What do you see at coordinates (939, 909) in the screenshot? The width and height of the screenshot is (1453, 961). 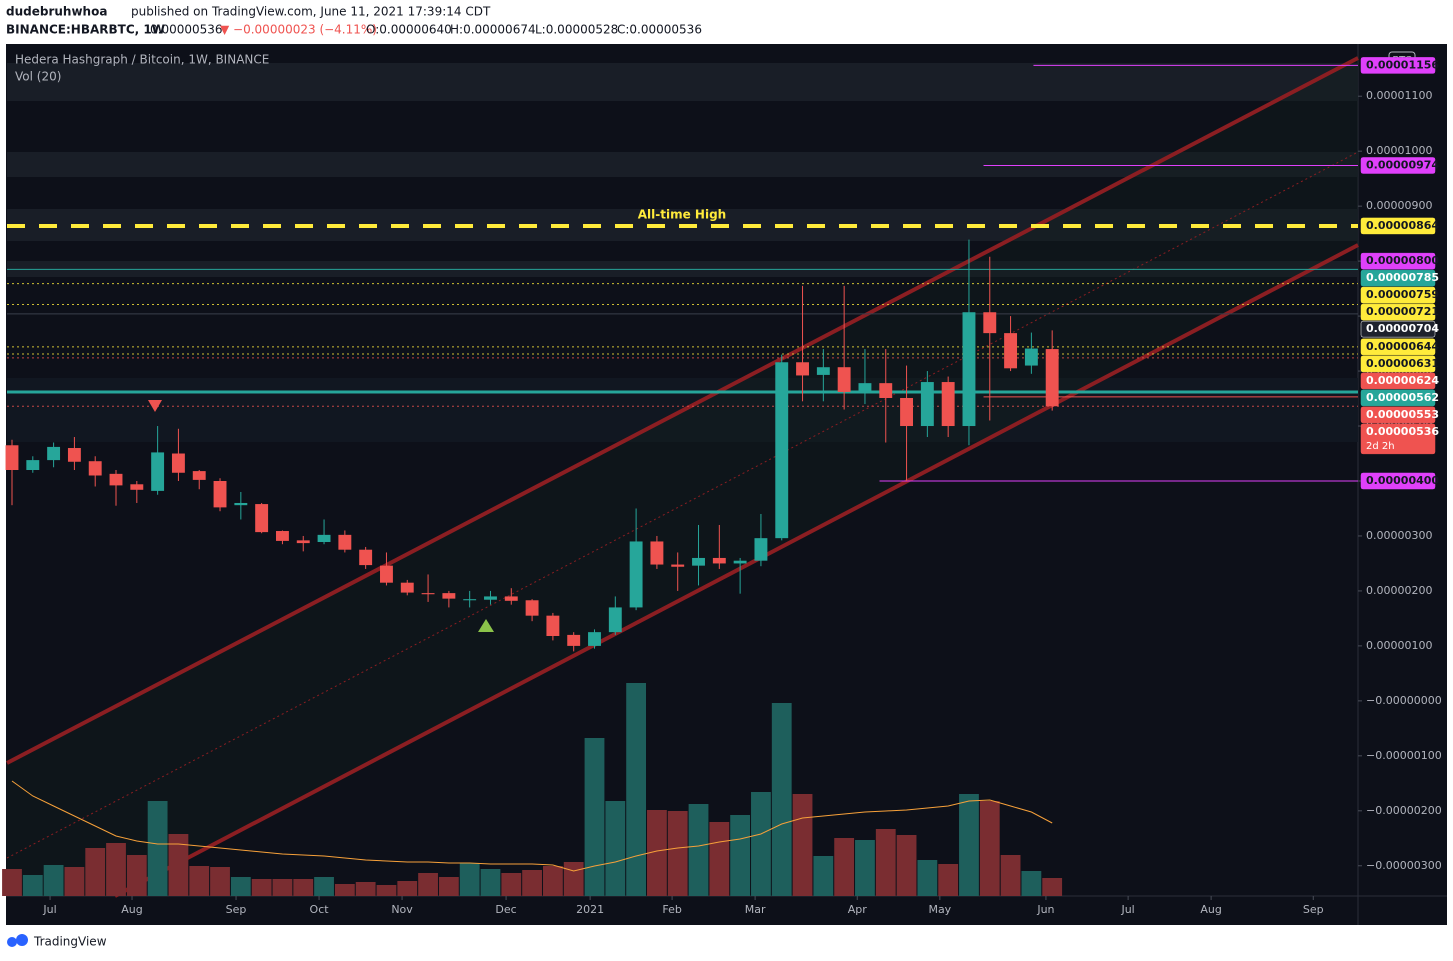 I see `x-tick-label: May` at bounding box center [939, 909].